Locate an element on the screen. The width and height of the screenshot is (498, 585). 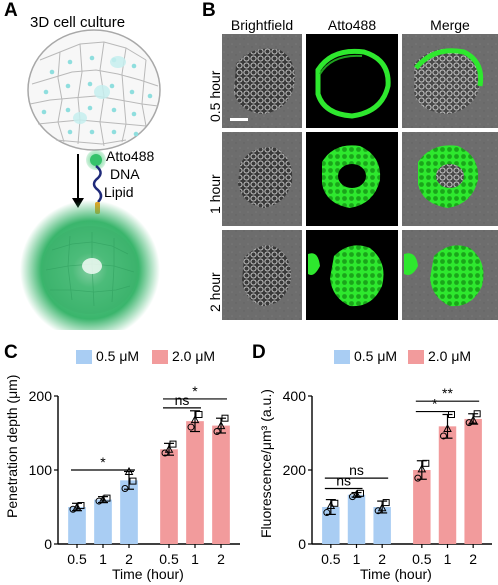
panel-d-label: D is located at coordinates (259, 352).